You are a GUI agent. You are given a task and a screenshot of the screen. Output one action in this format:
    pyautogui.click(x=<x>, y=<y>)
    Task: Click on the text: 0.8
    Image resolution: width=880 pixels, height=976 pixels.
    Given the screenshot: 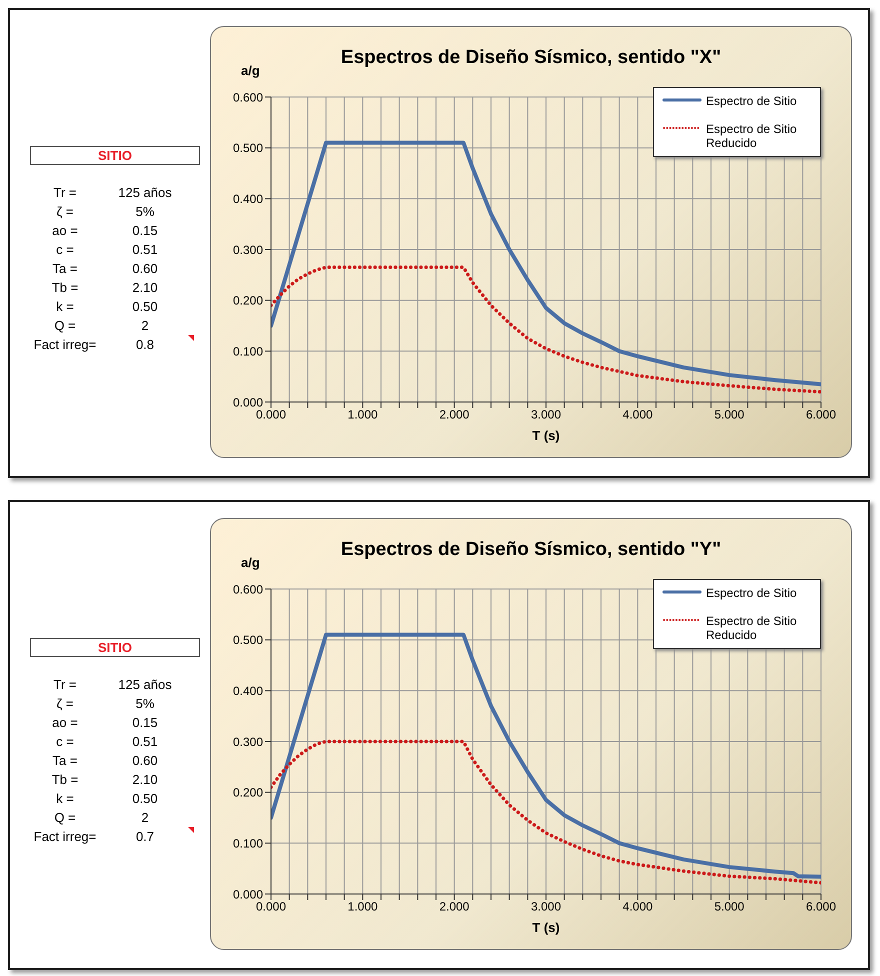 What is the action you would take?
    pyautogui.click(x=145, y=345)
    